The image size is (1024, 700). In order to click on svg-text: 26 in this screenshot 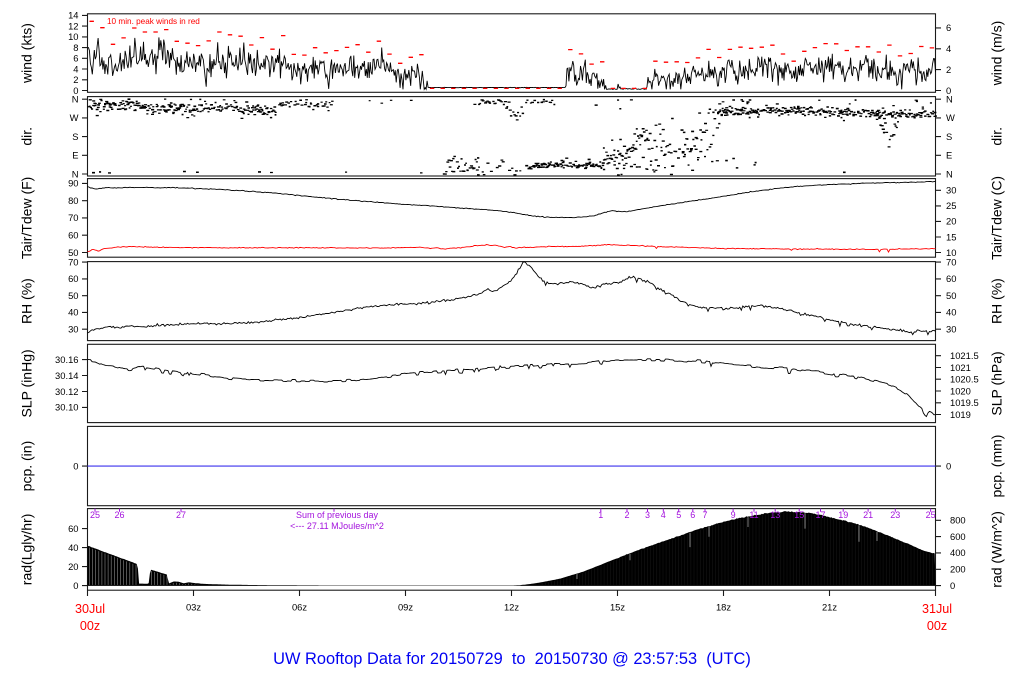, I will do `click(119, 515)`.